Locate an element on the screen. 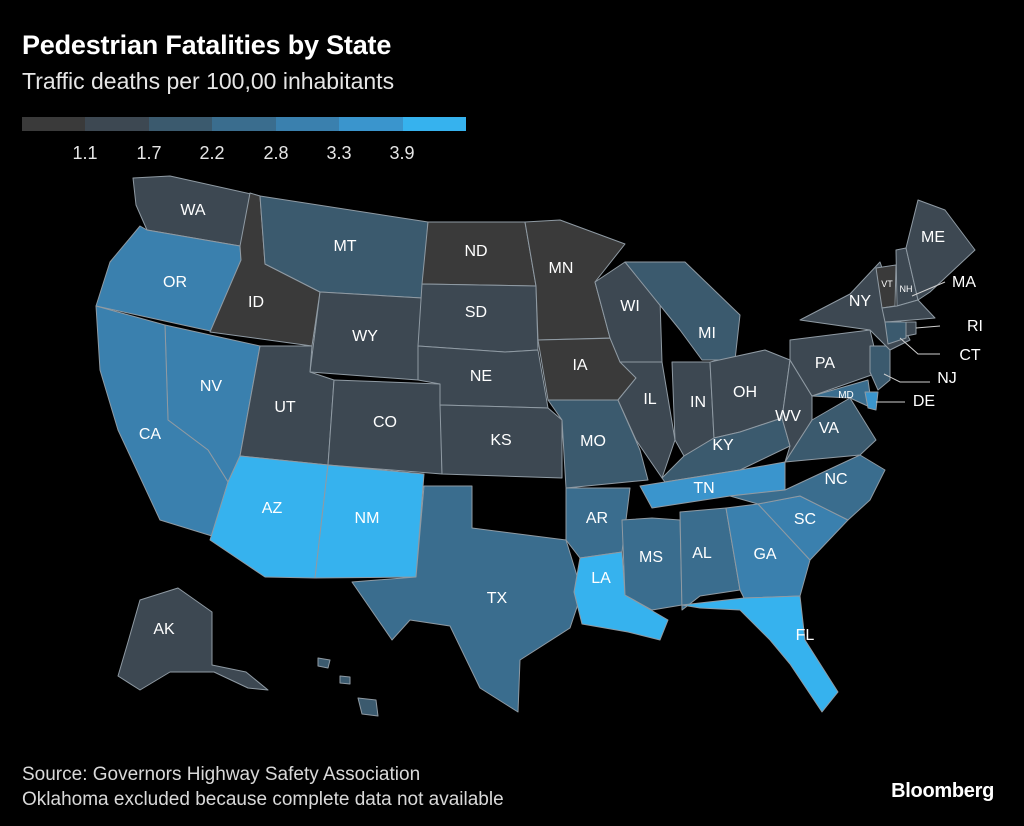 This screenshot has height=826, width=1024. state-label: AL is located at coordinates (702, 553).